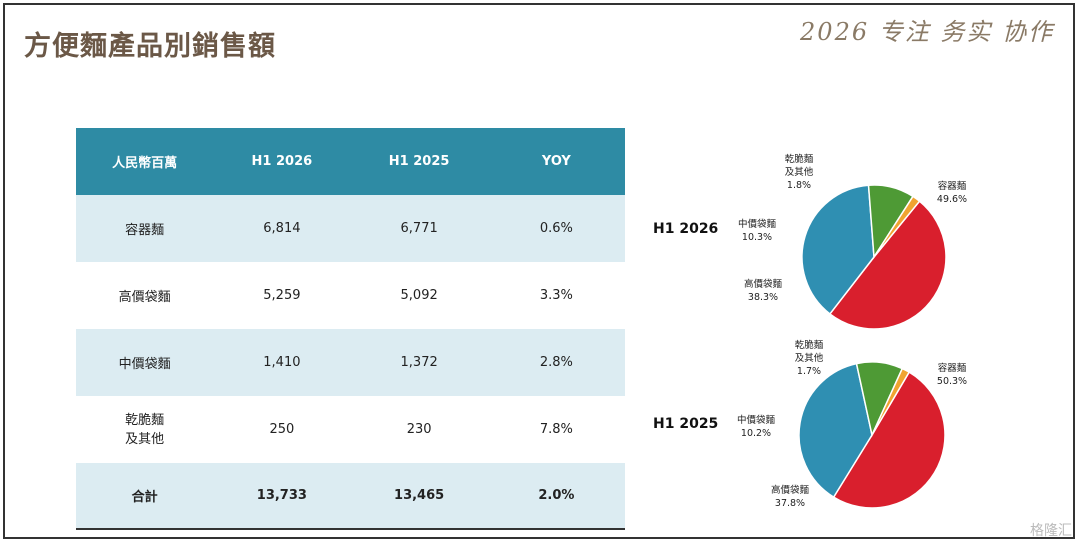  I want to click on cell-yoy: 0.6%, so click(556, 228).